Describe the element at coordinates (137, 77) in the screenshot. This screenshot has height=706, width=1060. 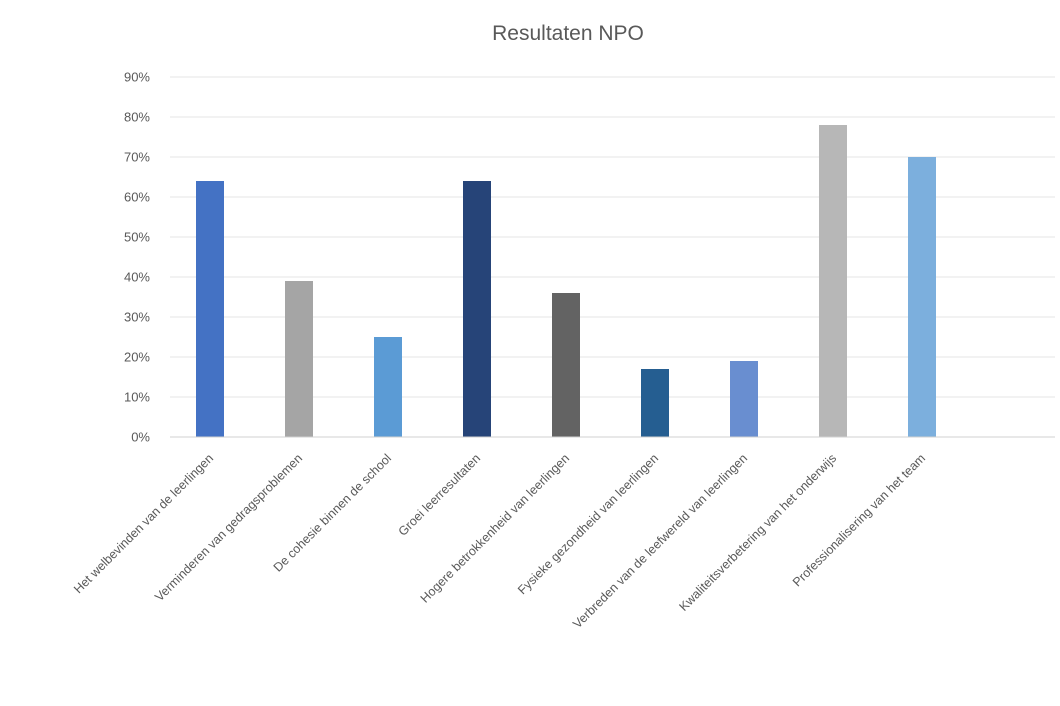
I see `y-tick-label: 90%` at that location.